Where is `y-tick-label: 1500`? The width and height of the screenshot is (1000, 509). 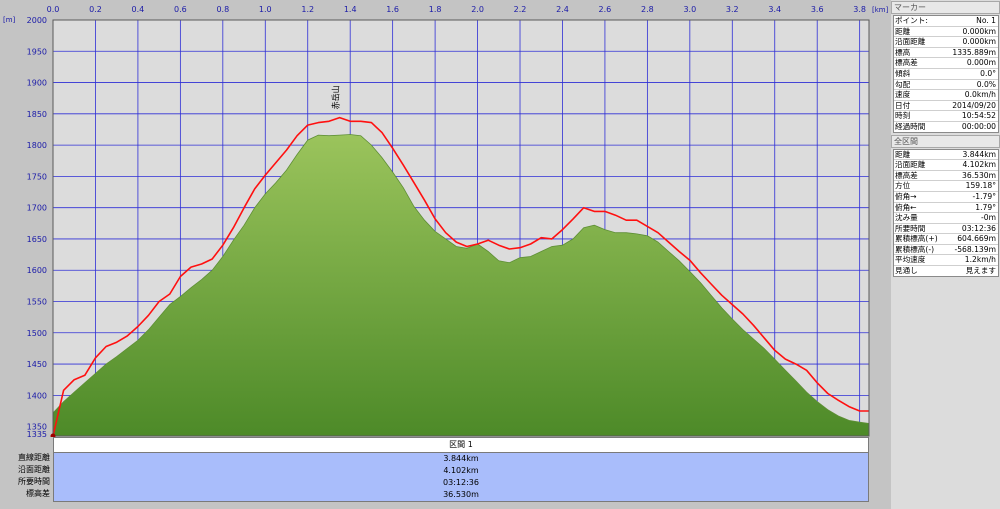 y-tick-label: 1500 is located at coordinates (37, 333).